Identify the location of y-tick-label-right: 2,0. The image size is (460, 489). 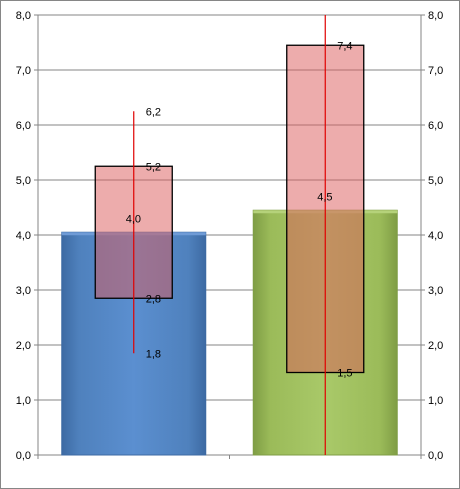
(435, 346).